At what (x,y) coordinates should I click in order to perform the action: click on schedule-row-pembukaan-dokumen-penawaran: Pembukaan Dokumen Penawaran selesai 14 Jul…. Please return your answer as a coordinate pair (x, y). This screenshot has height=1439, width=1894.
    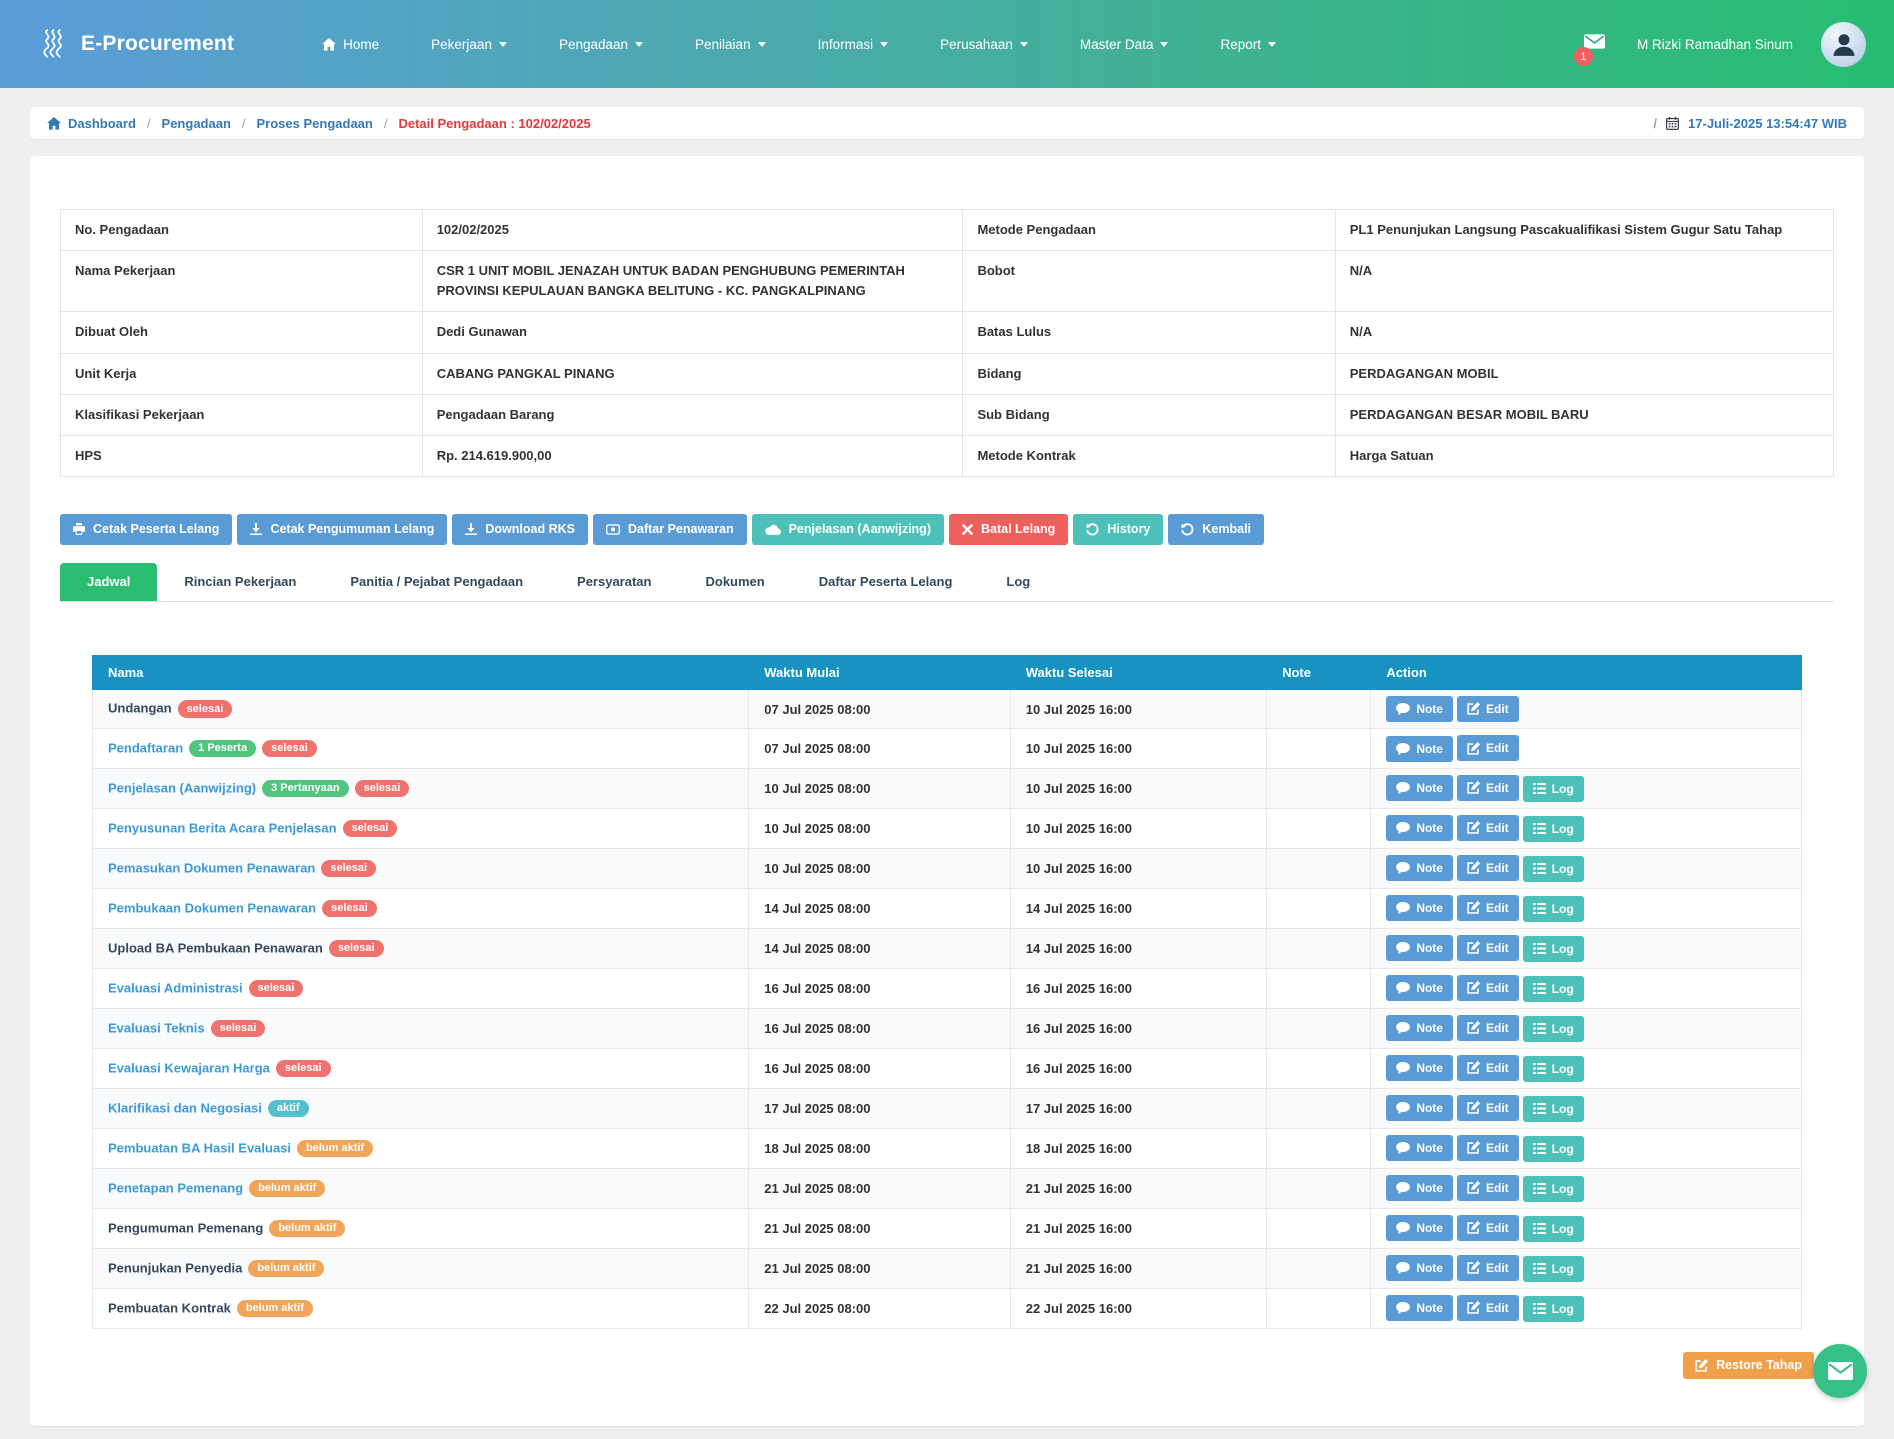
    Looking at the image, I should click on (946, 908).